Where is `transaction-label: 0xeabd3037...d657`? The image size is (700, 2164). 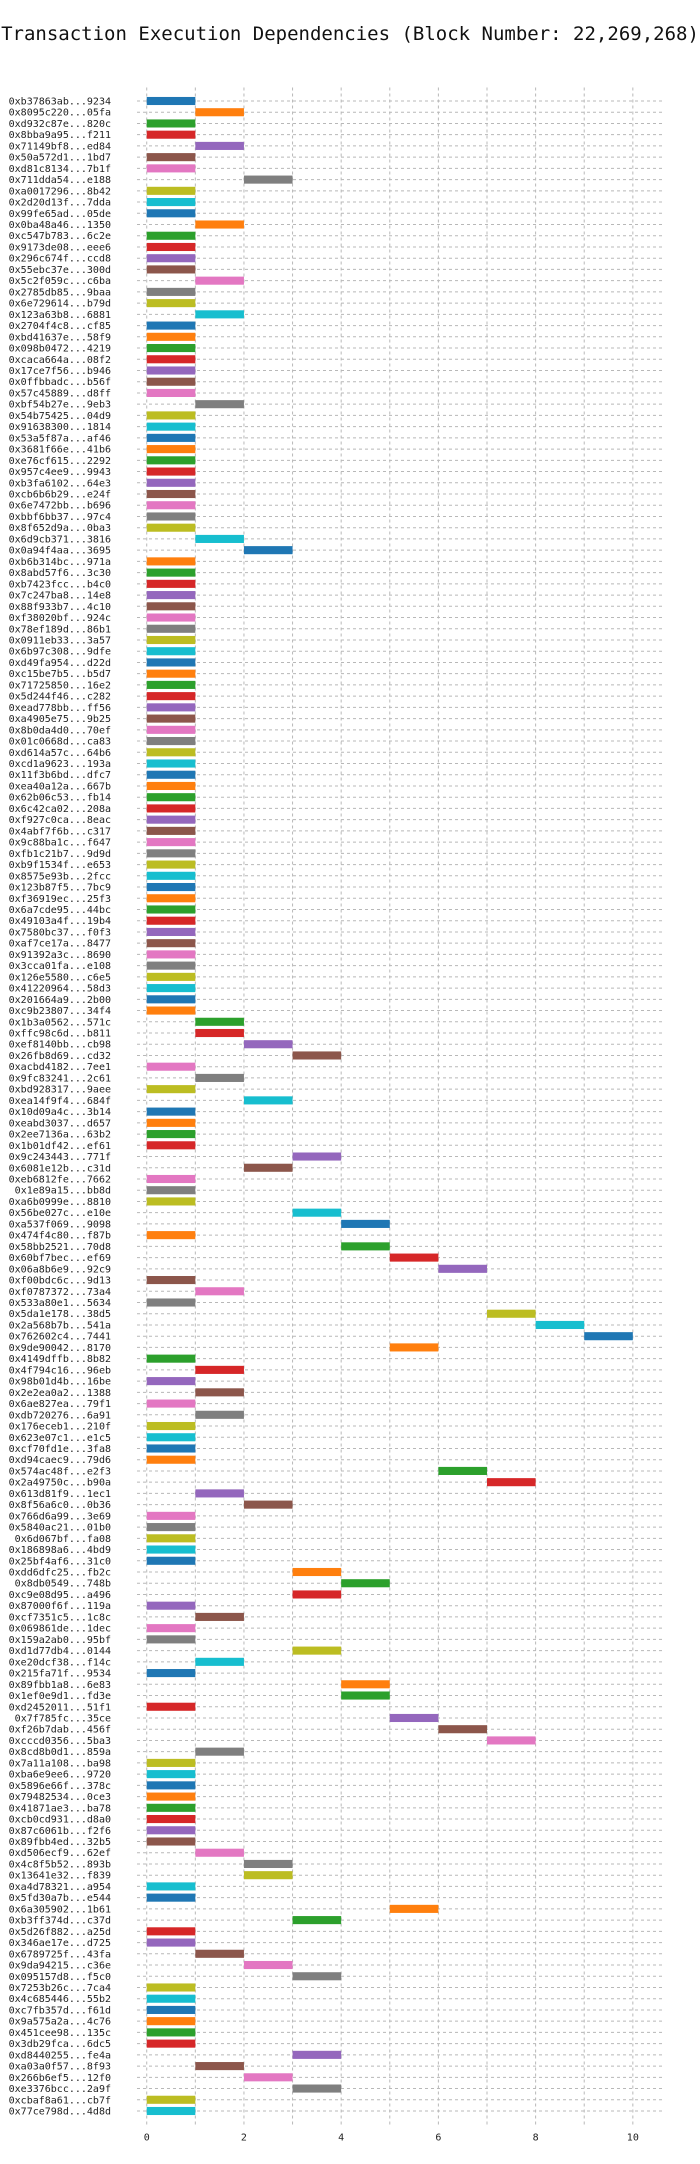
transaction-label: 0xeabd3037...d657 is located at coordinates (60, 1123).